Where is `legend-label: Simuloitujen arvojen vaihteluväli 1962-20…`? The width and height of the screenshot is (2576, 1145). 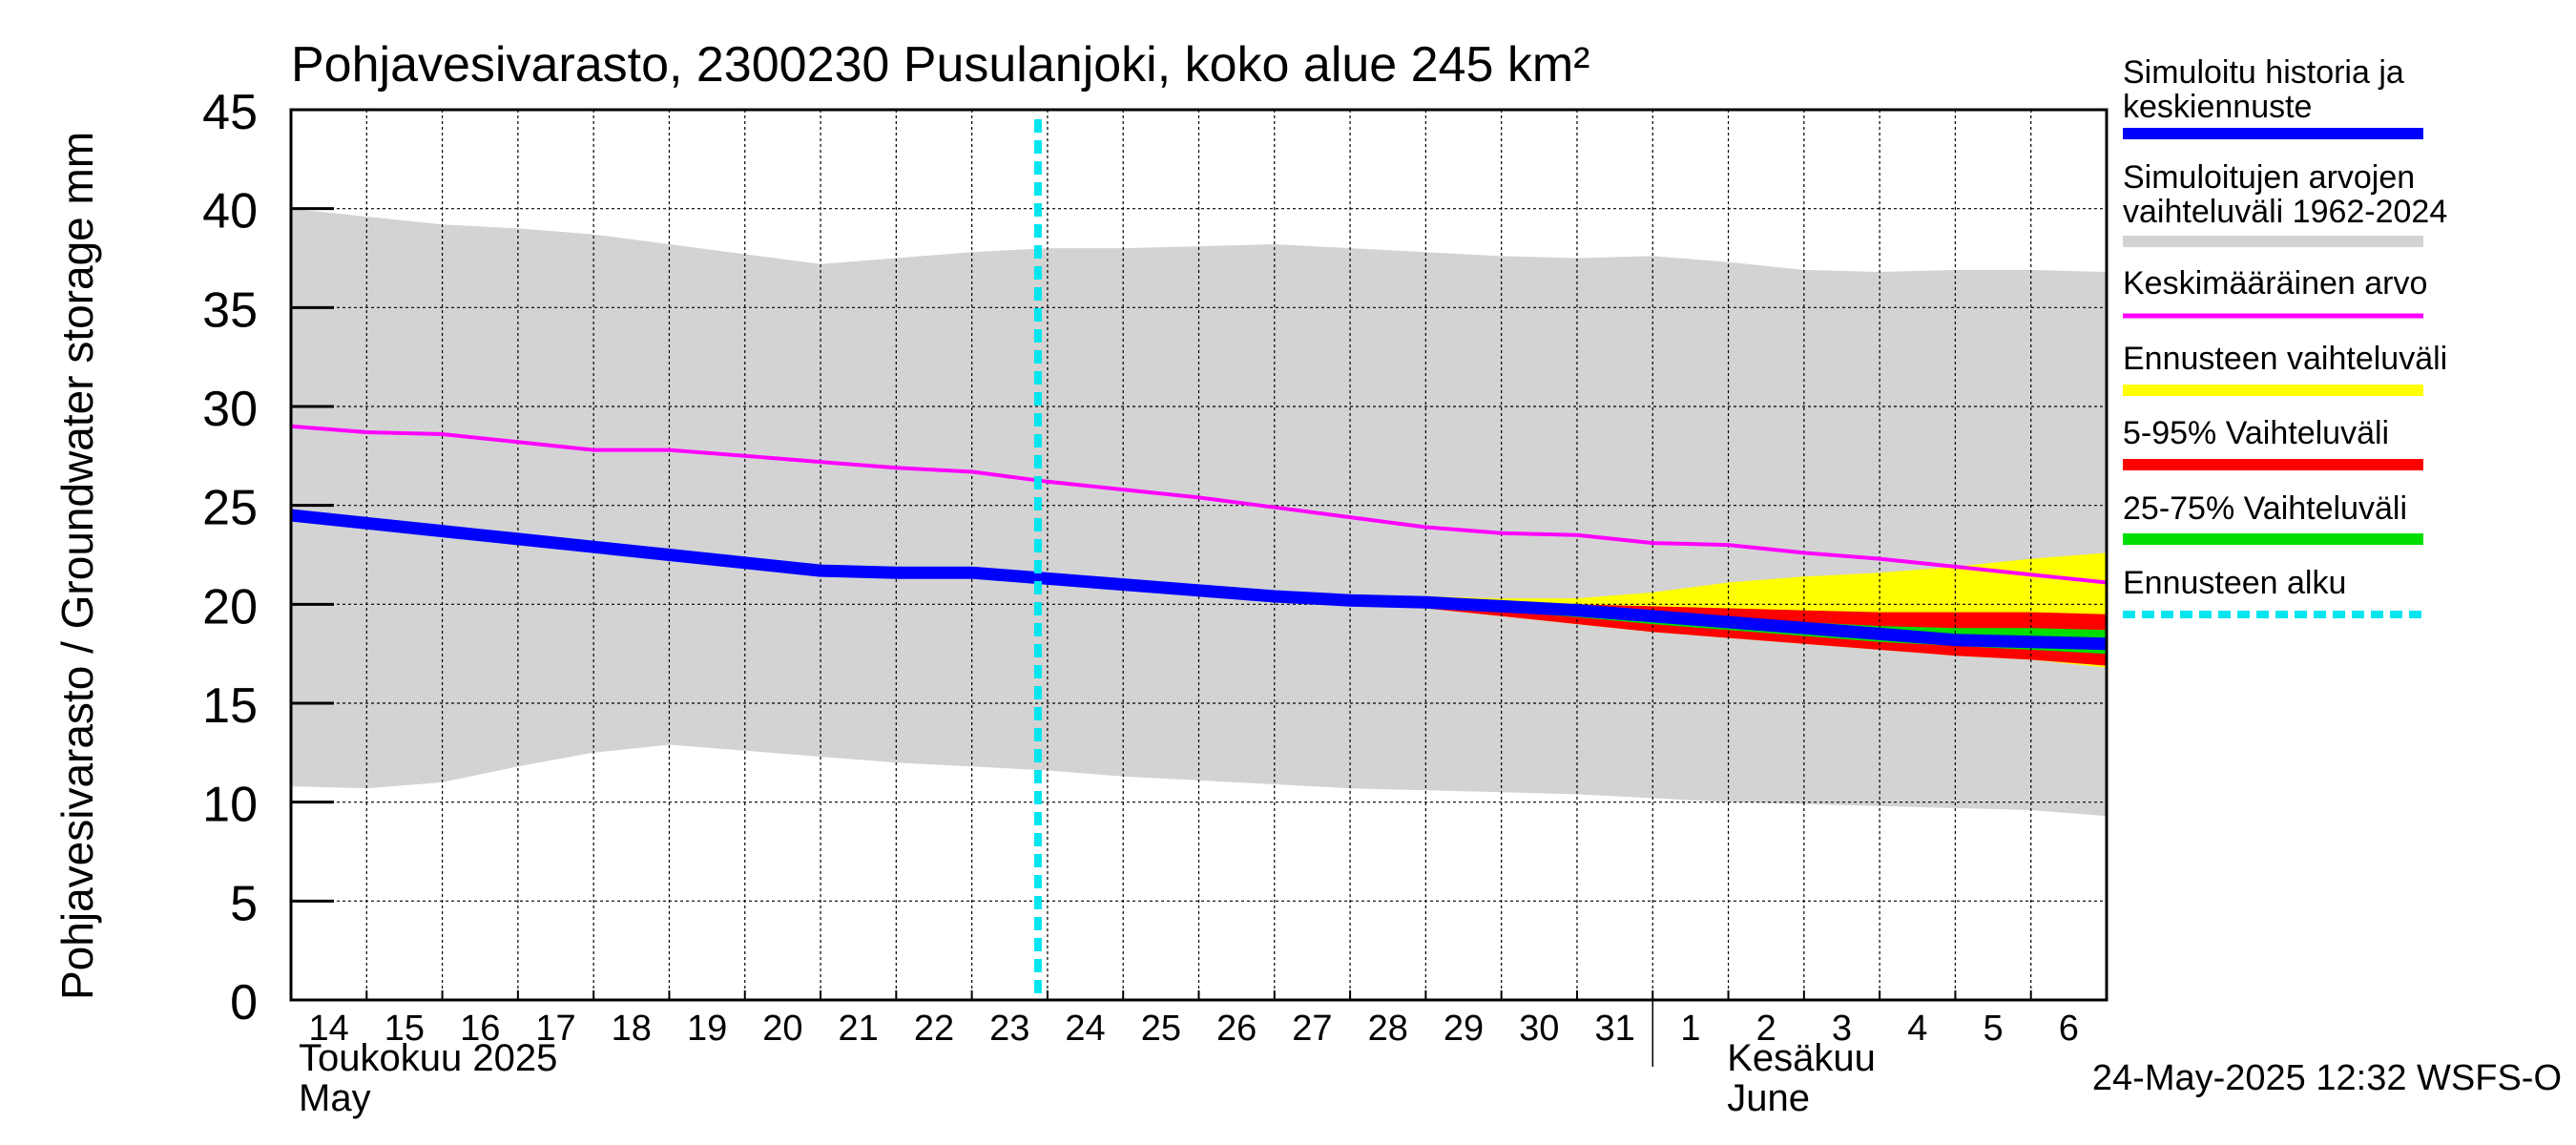 legend-label: Simuloitujen arvojen vaihteluväli 1962-20… is located at coordinates (2285, 194).